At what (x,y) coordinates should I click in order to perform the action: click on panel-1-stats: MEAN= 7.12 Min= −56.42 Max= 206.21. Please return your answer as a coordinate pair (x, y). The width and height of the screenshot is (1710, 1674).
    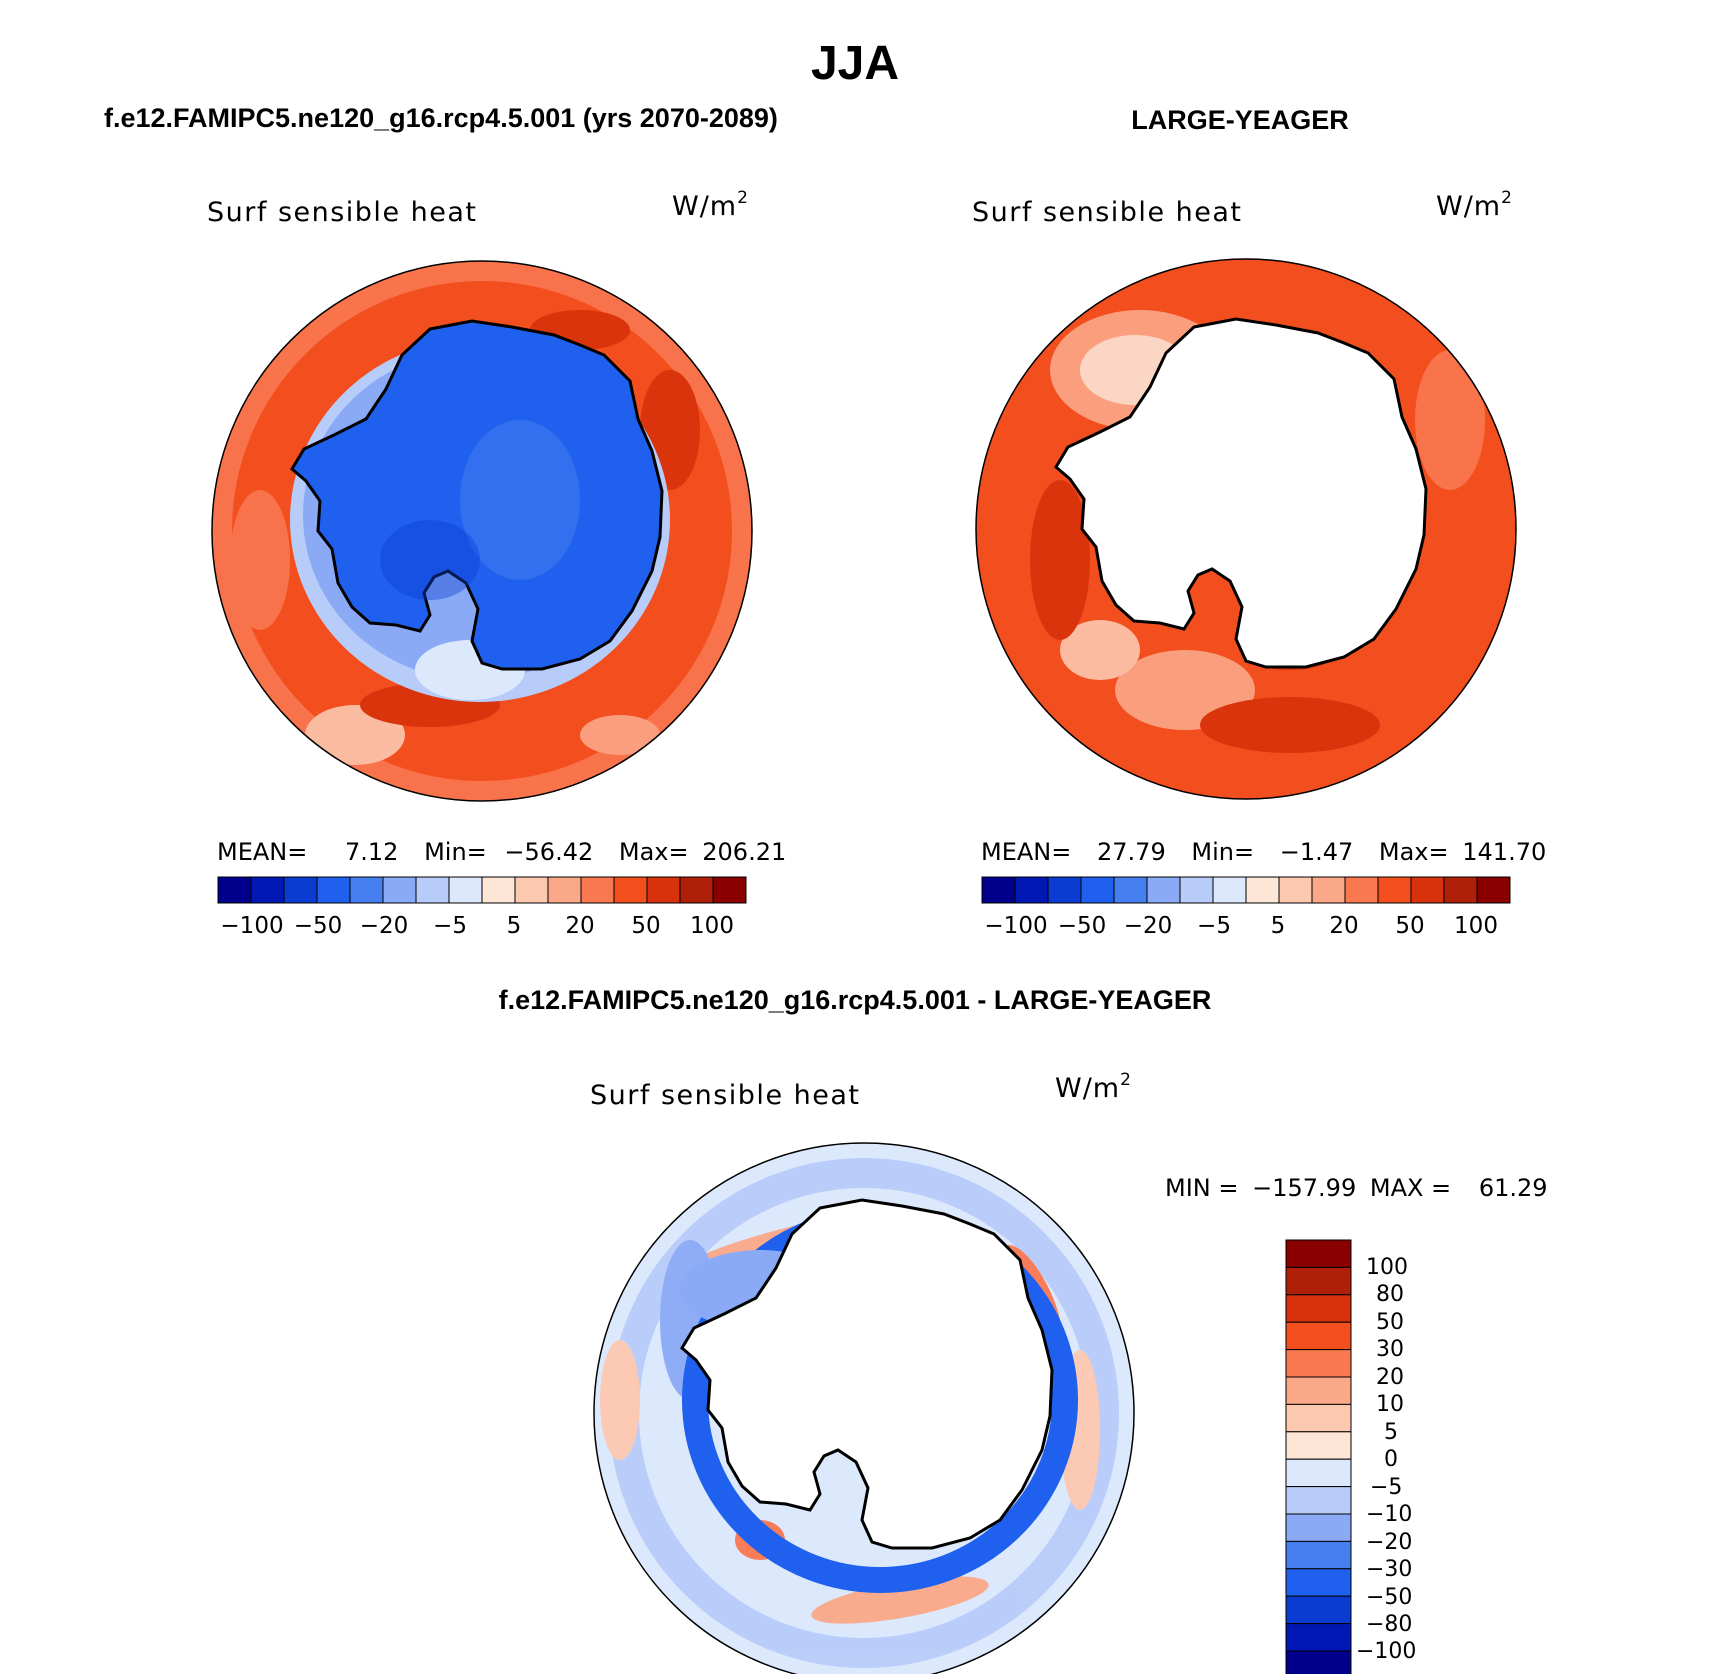
    Looking at the image, I should click on (501, 852).